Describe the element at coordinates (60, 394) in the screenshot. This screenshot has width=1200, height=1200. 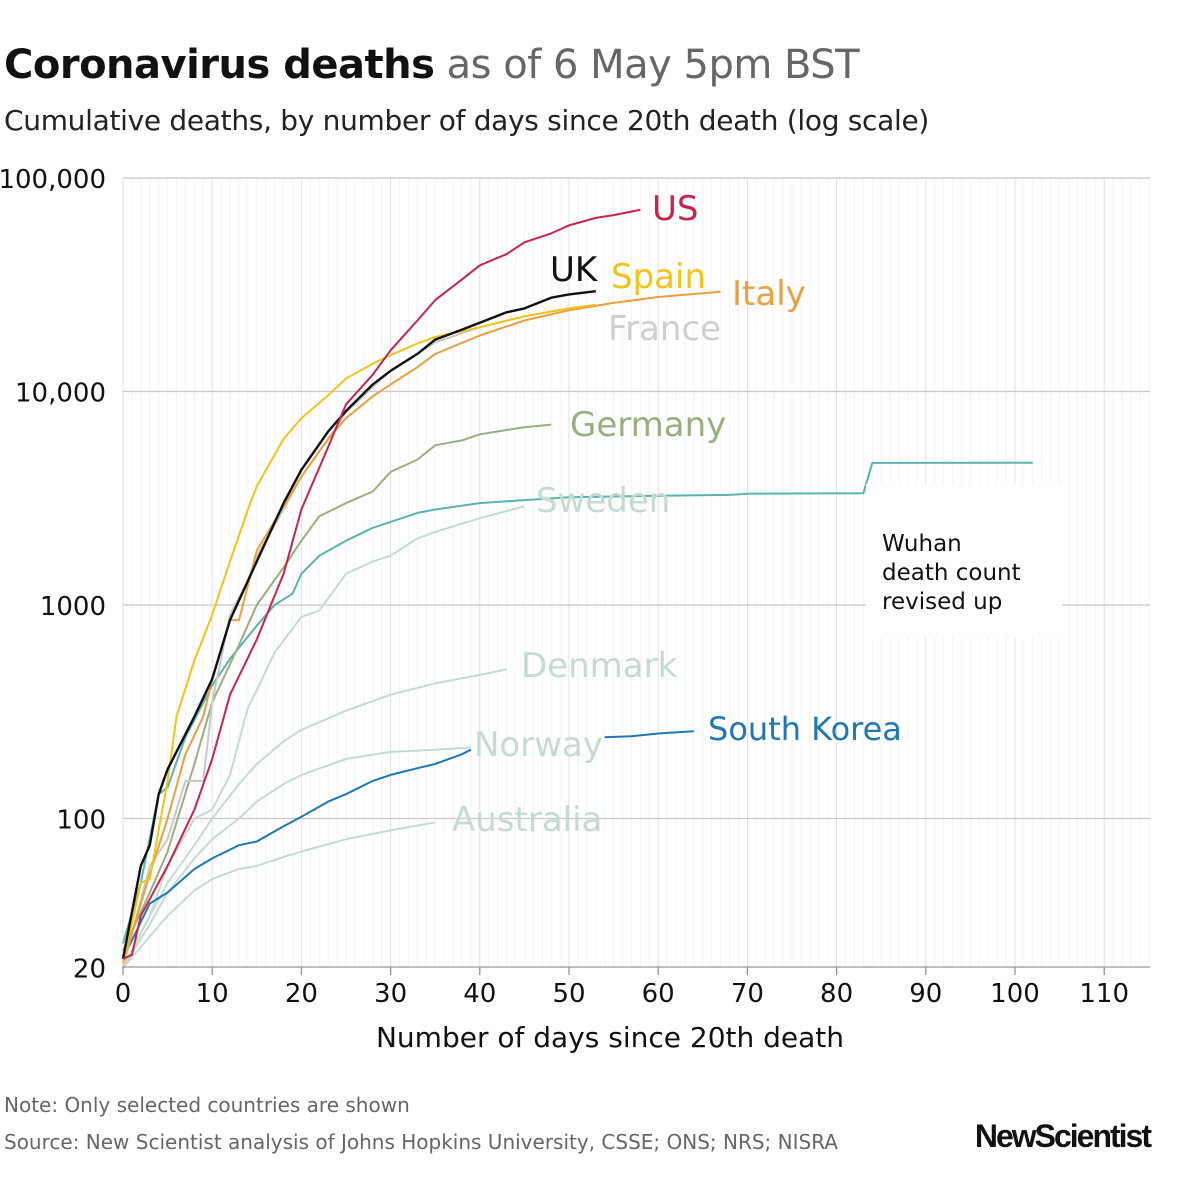
I see `y-tick-label: 10,000` at that location.